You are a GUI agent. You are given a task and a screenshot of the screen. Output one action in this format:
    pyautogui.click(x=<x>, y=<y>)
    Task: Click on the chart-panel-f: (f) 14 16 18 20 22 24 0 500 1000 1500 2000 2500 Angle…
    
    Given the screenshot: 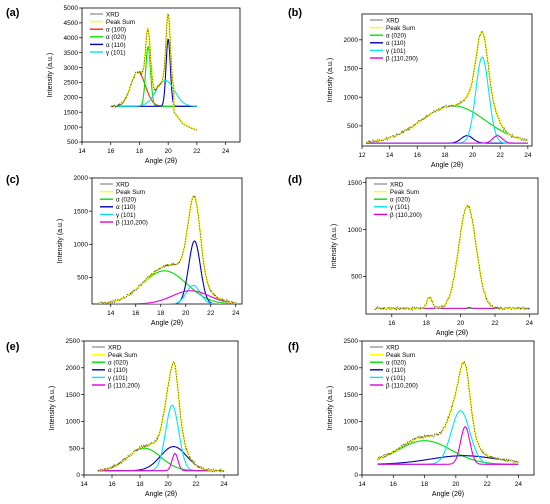 What is the action you would take?
    pyautogui.click(x=411, y=418)
    